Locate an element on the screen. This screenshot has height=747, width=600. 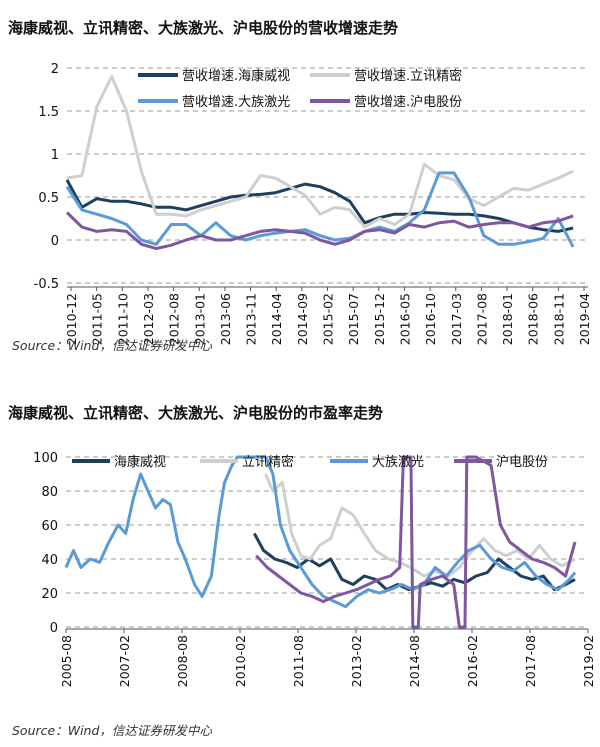
c2-xtick-label: 2010-02 is located at coordinates (240, 661).